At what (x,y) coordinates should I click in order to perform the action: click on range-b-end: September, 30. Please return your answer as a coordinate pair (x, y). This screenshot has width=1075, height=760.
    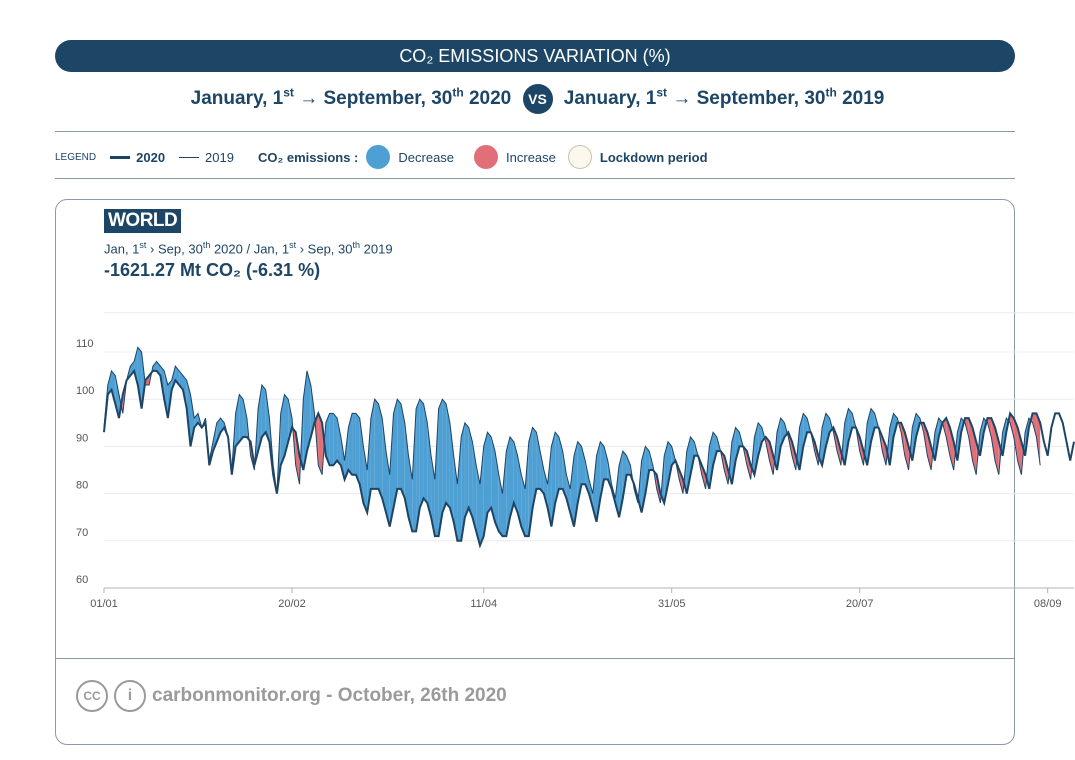
    Looking at the image, I should click on (761, 99).